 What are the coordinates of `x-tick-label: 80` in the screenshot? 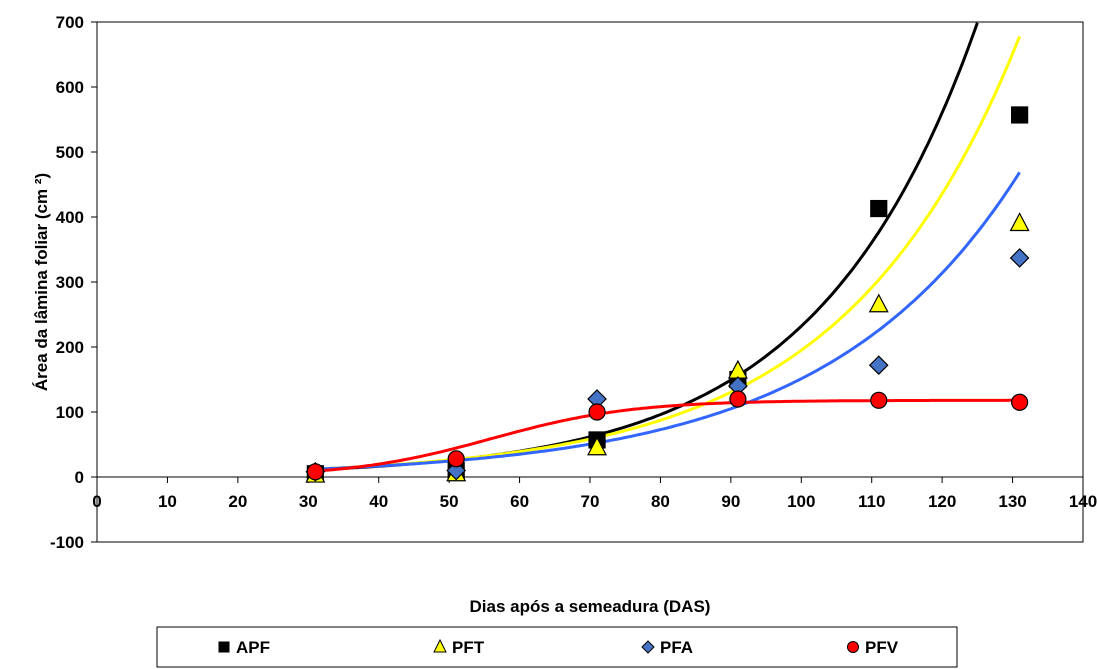 It's located at (660, 501).